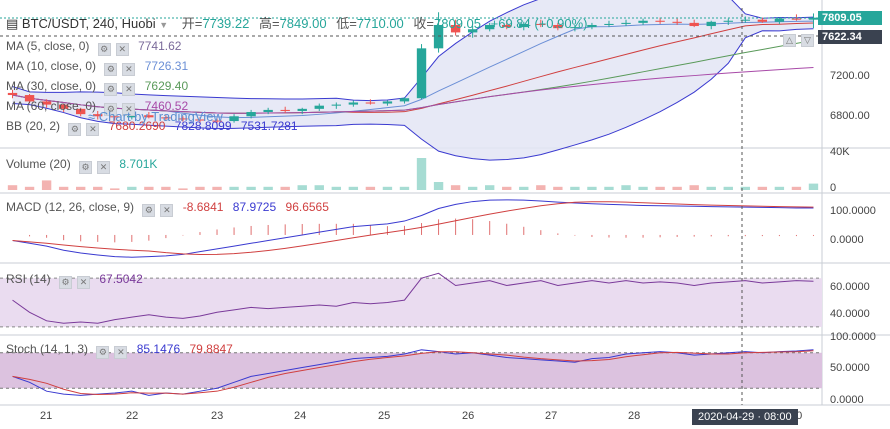  What do you see at coordinates (38, 164) in the screenshot?
I see `volume-label: Volume (20)` at bounding box center [38, 164].